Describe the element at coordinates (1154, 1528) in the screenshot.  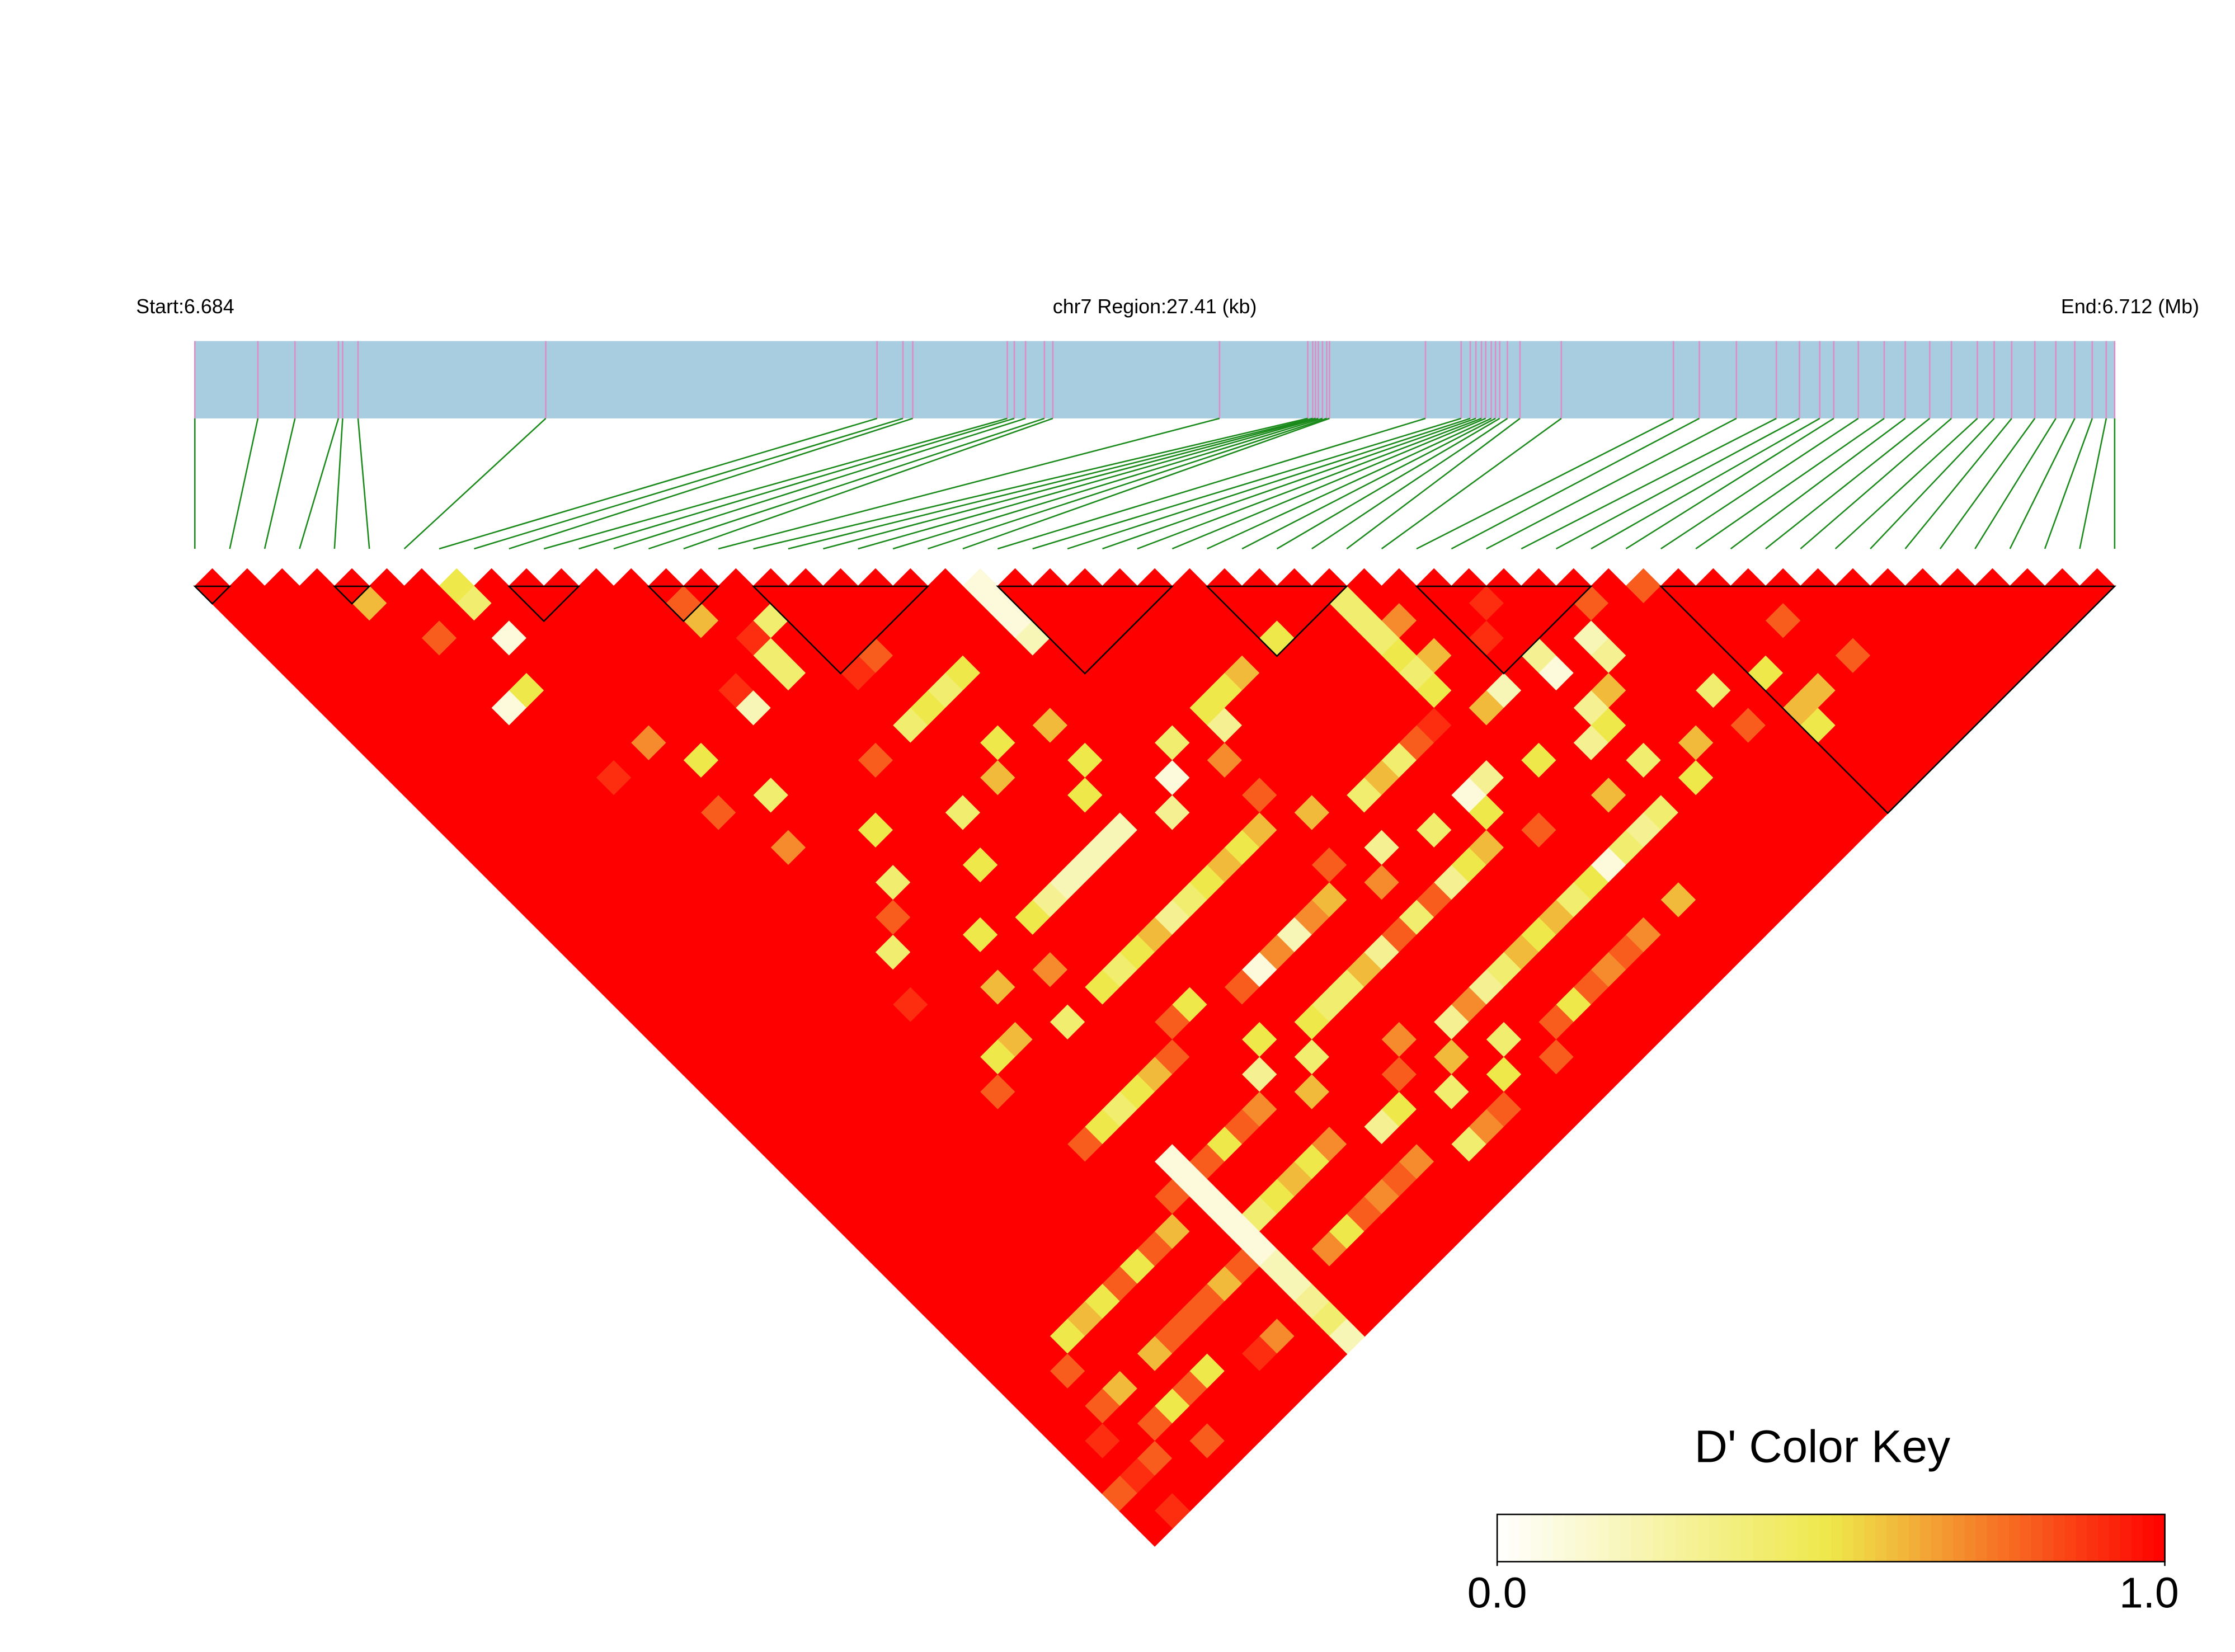
I see `ld-cell` at that location.